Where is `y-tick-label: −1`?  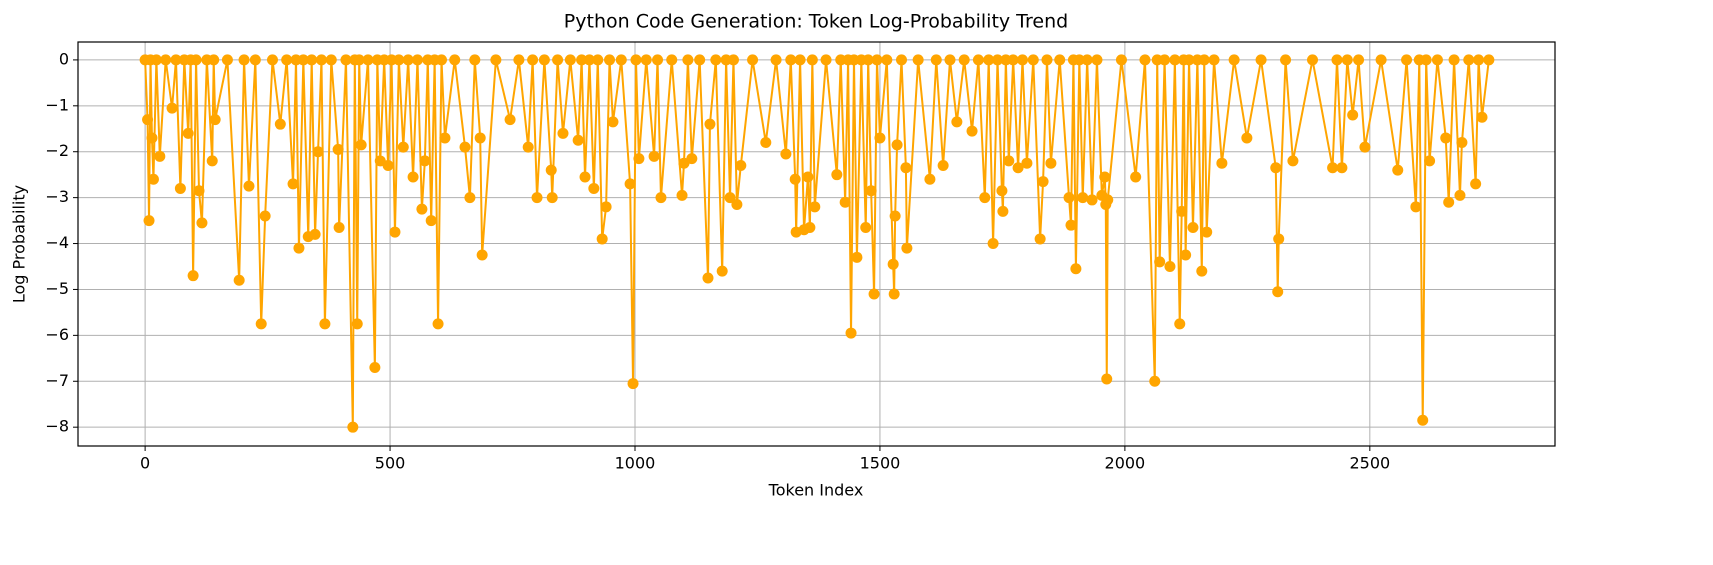 y-tick-label: −1 is located at coordinates (57, 104).